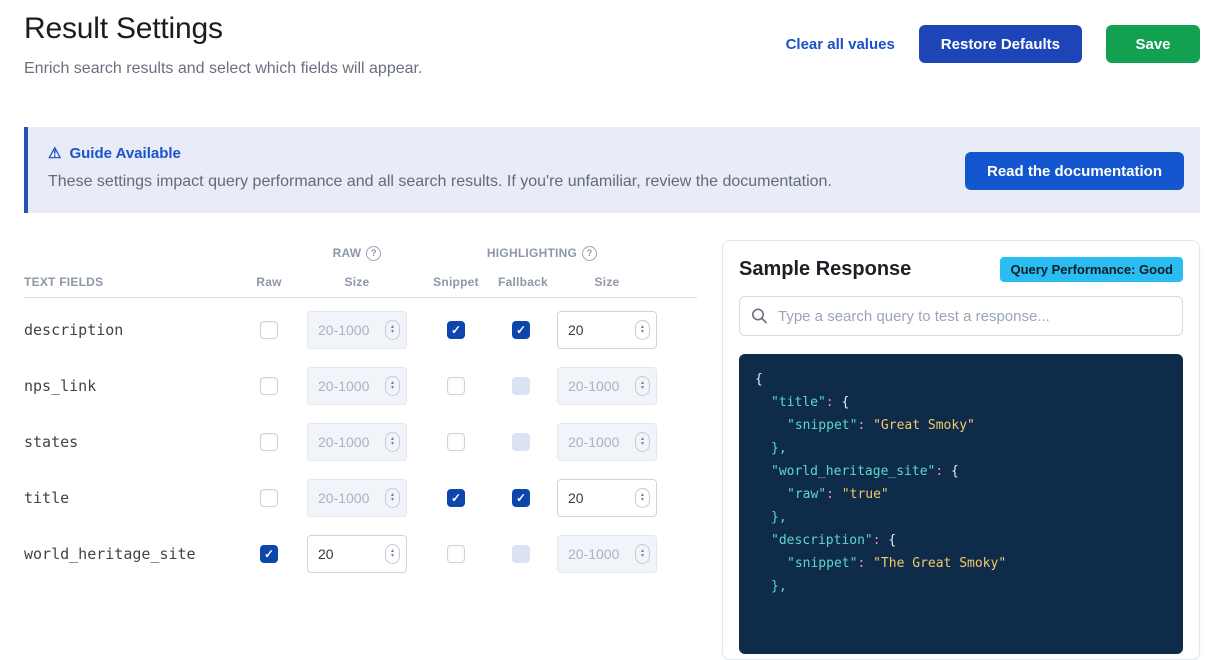  Describe the element at coordinates (55, 153) in the screenshot. I see `warning-icon: ⚠` at that location.